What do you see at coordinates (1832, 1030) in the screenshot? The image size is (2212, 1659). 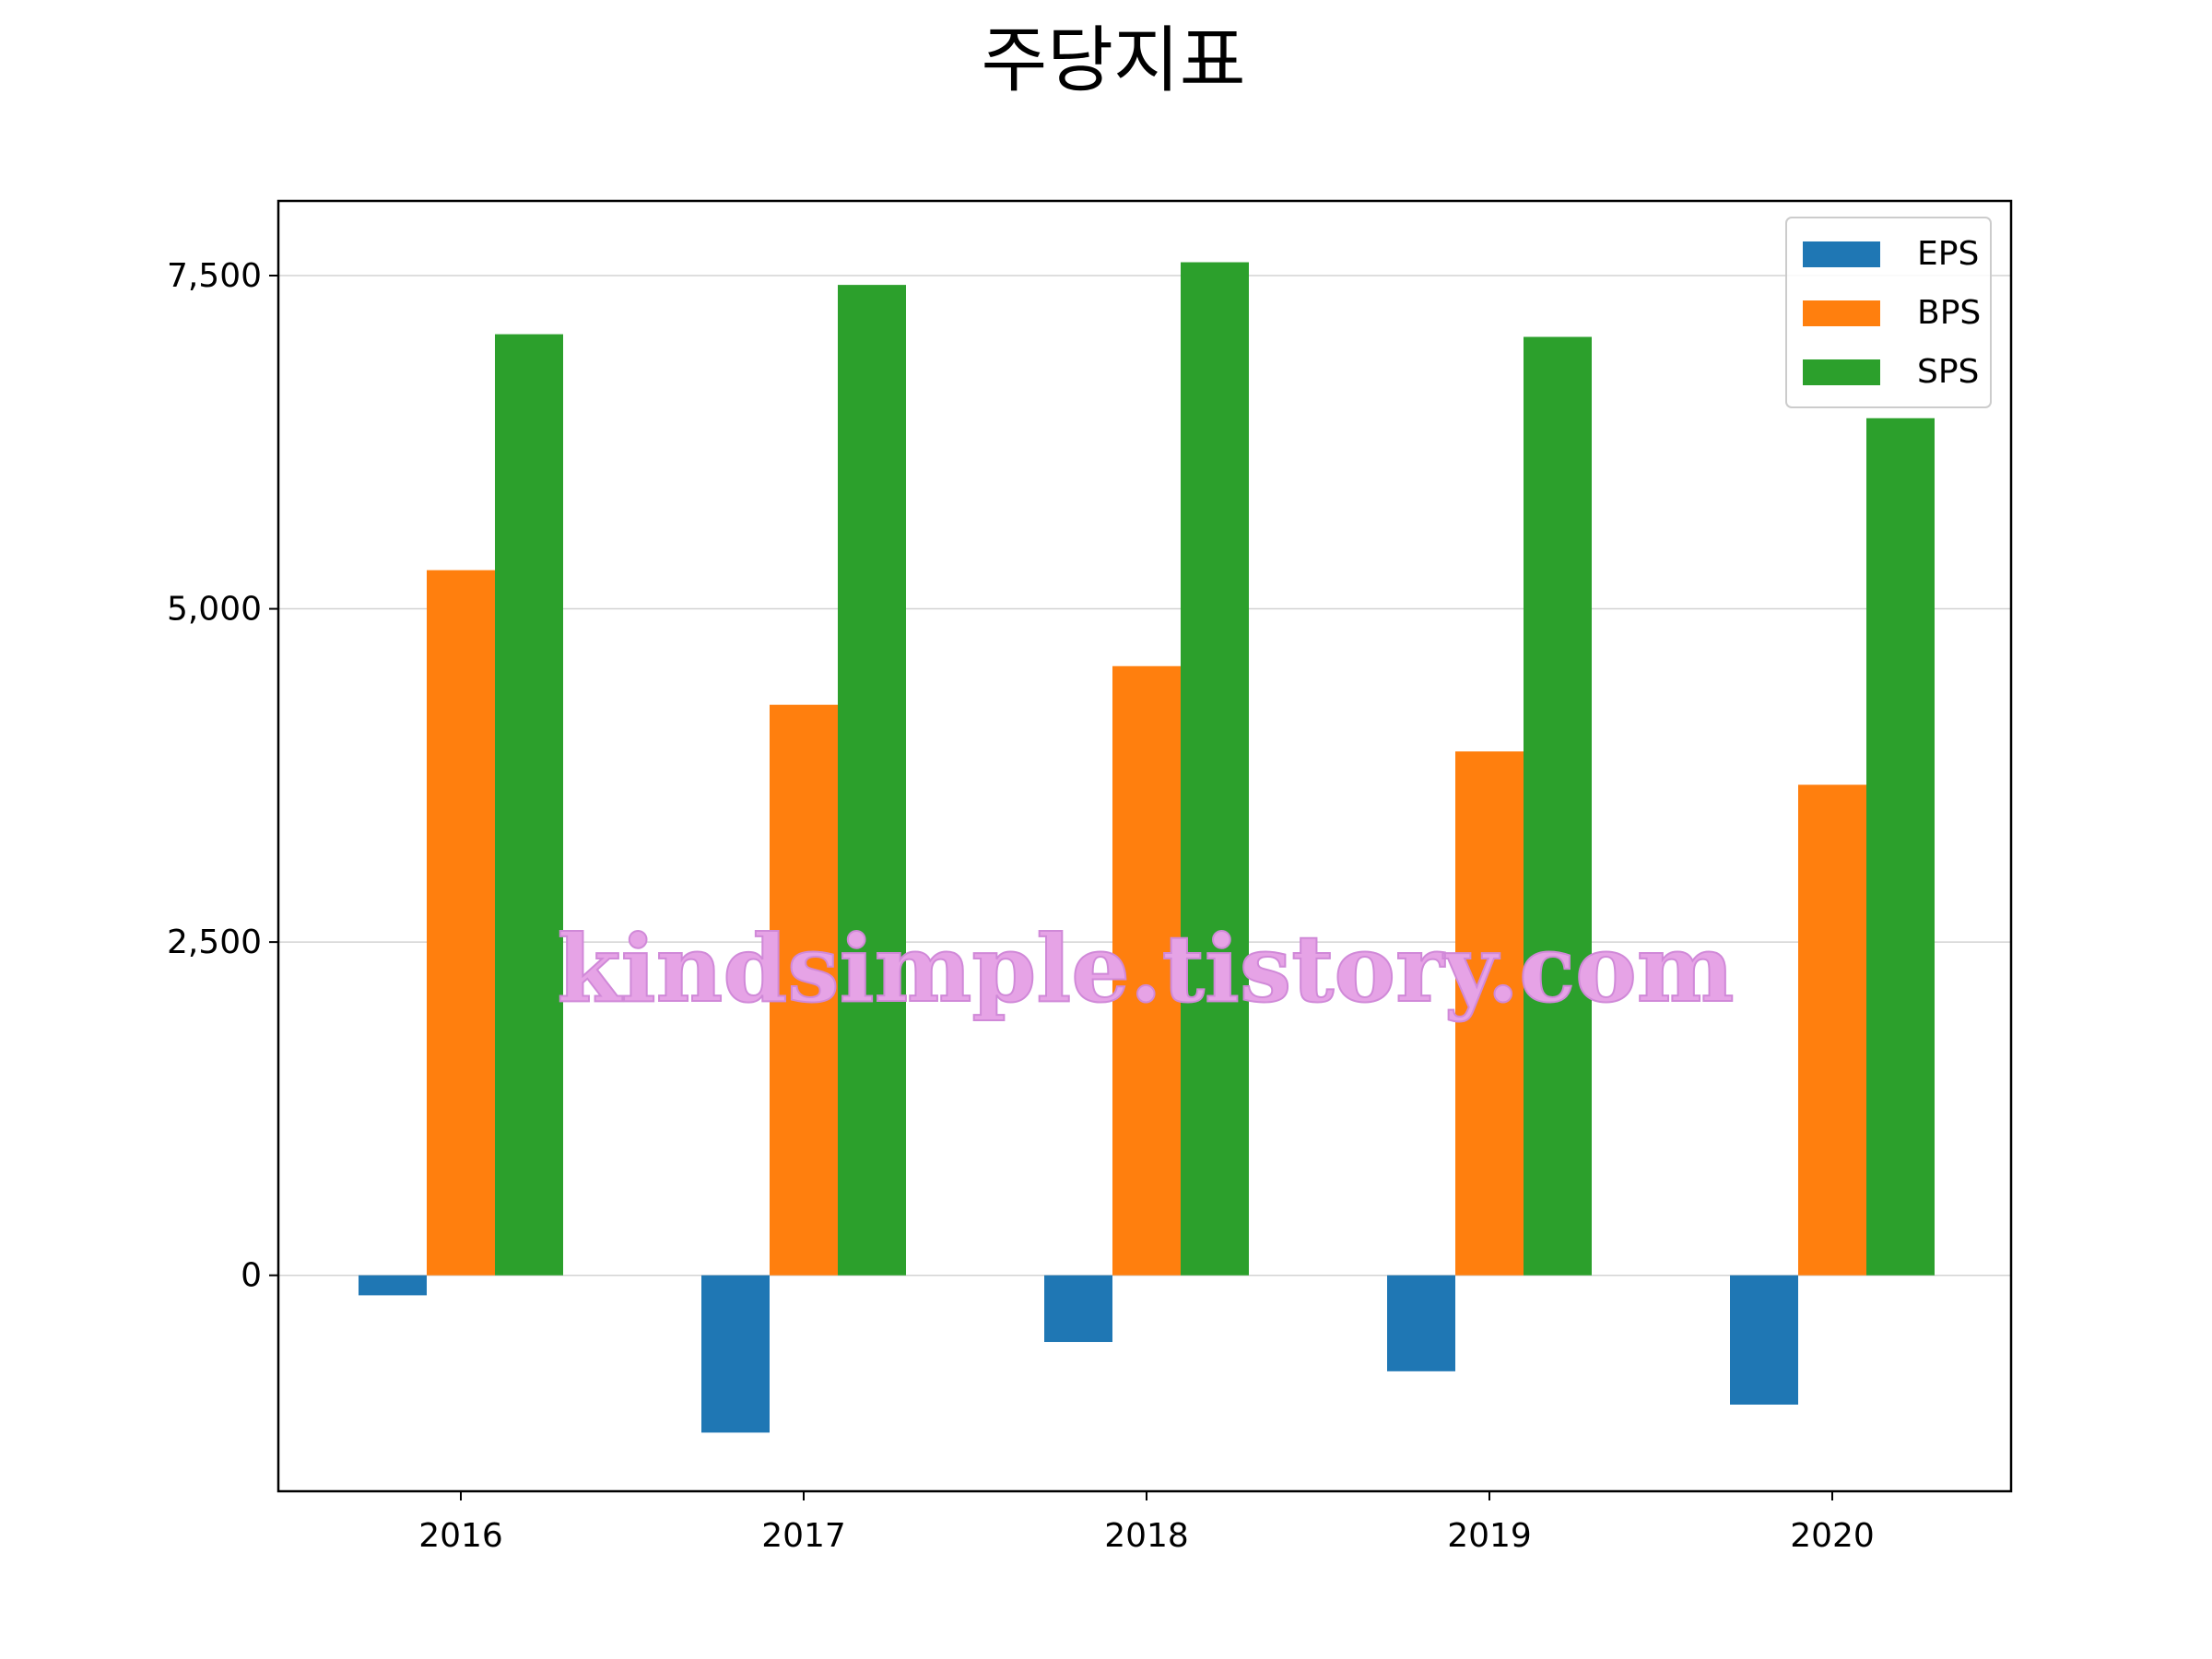 I see `bar-bps-2020` at bounding box center [1832, 1030].